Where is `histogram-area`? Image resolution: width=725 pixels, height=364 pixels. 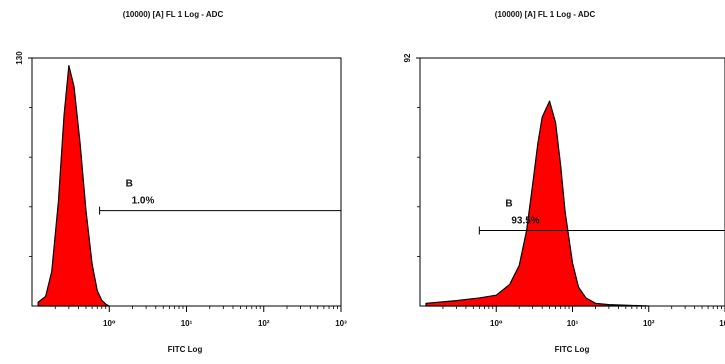 histogram-area is located at coordinates (73, 186).